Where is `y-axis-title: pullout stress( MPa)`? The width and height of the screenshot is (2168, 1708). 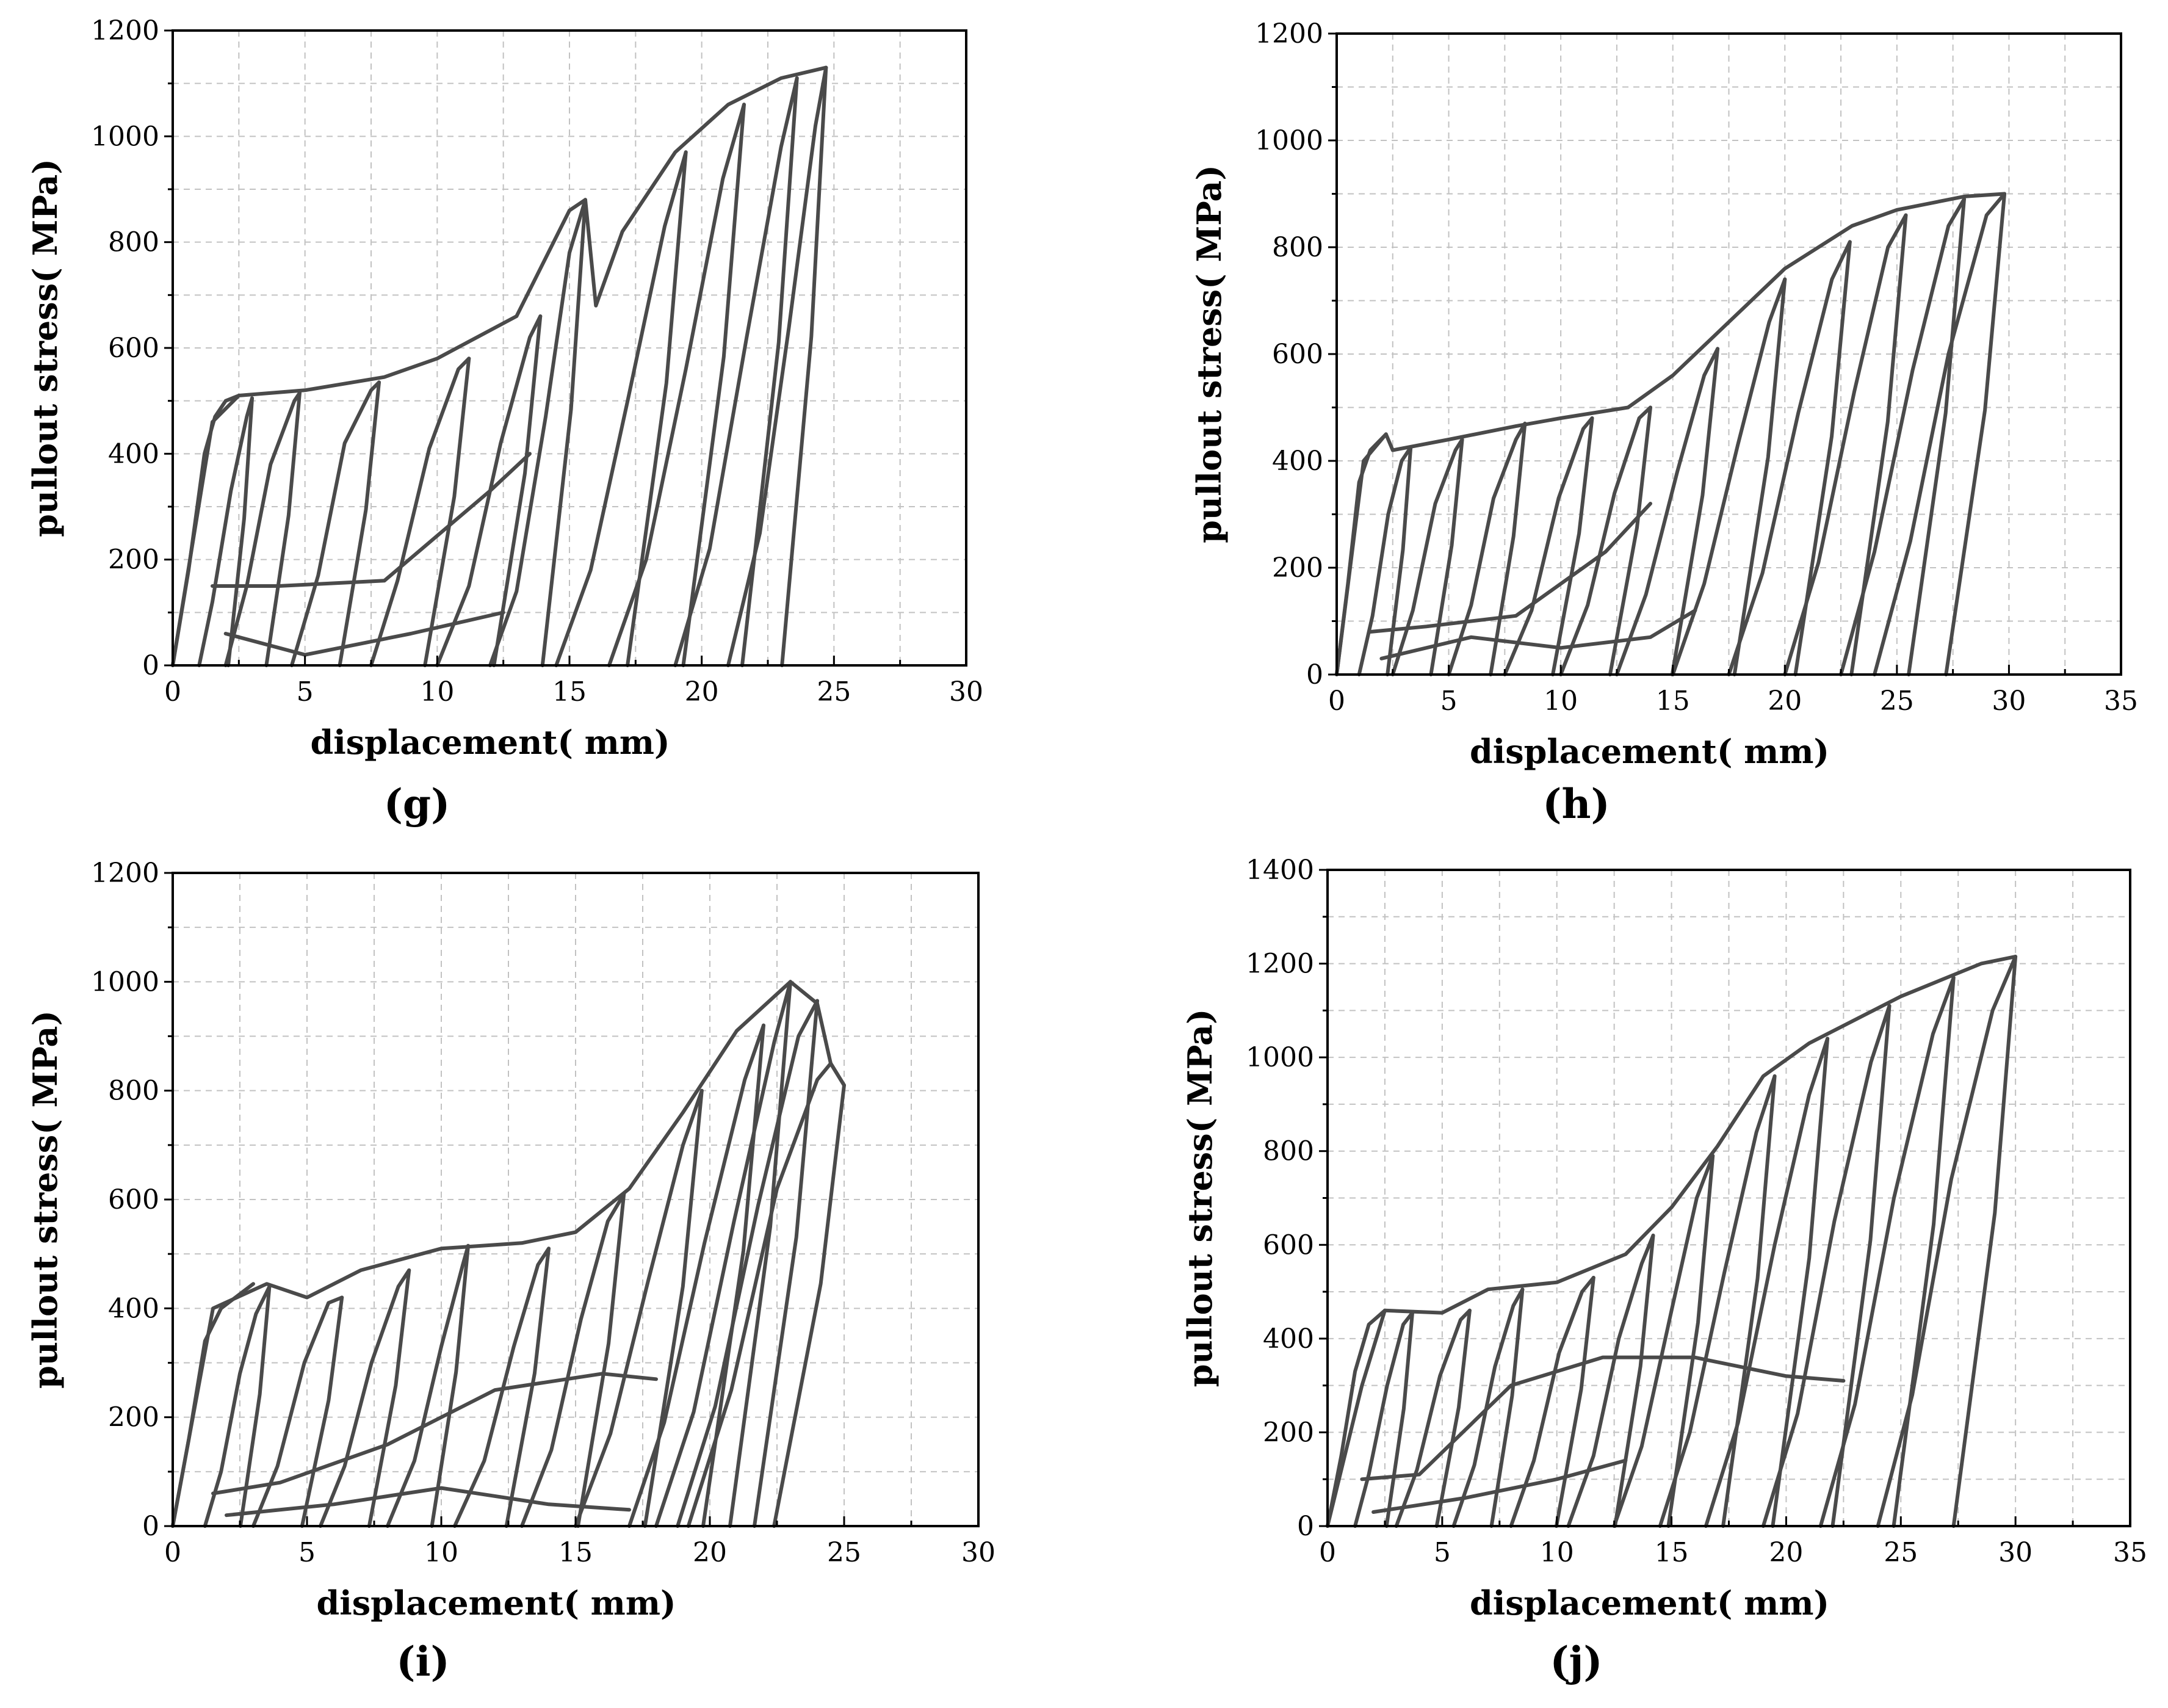
y-axis-title: pullout stress( MPa) is located at coordinates (45, 1199).